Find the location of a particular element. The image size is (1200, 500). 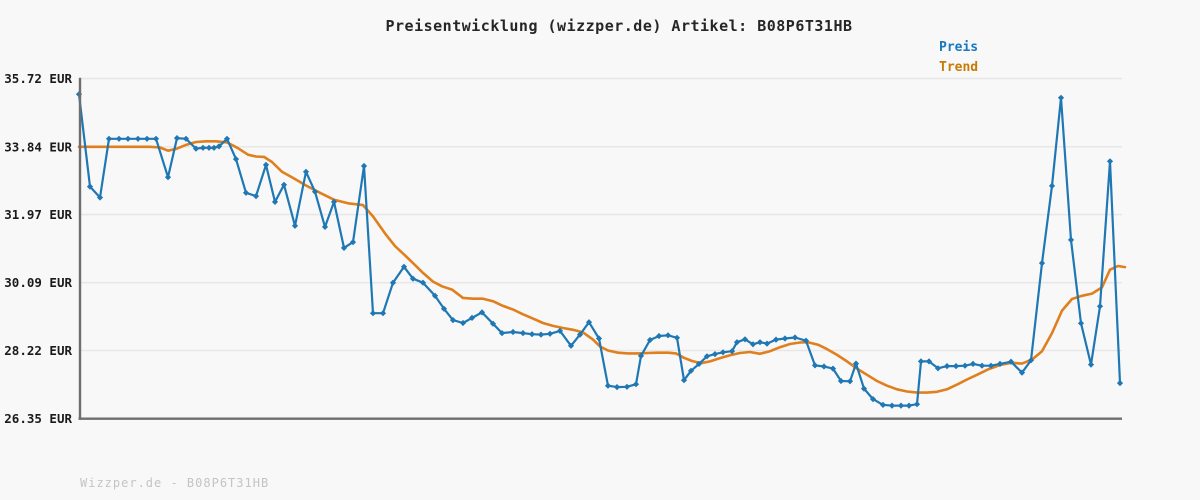

y-tick-label: 33.84 EUR is located at coordinates (38, 146).